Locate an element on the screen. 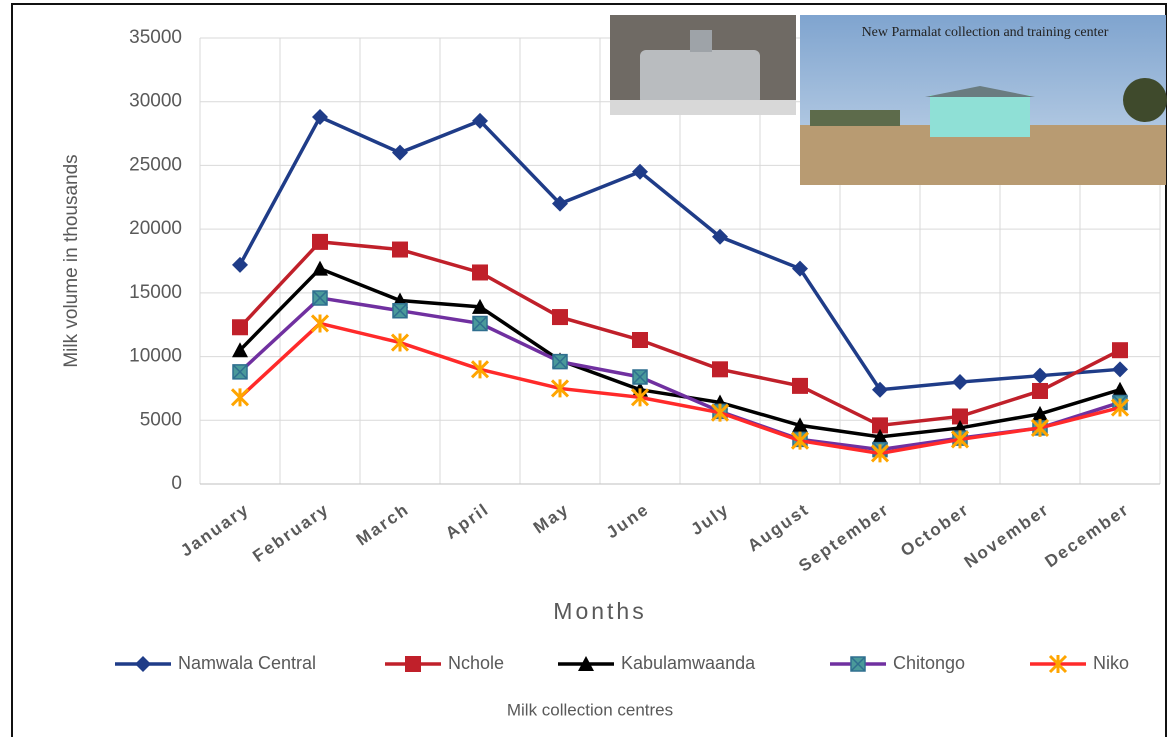 The height and width of the screenshot is (737, 1168). photo-tree is located at coordinates (1145, 100).